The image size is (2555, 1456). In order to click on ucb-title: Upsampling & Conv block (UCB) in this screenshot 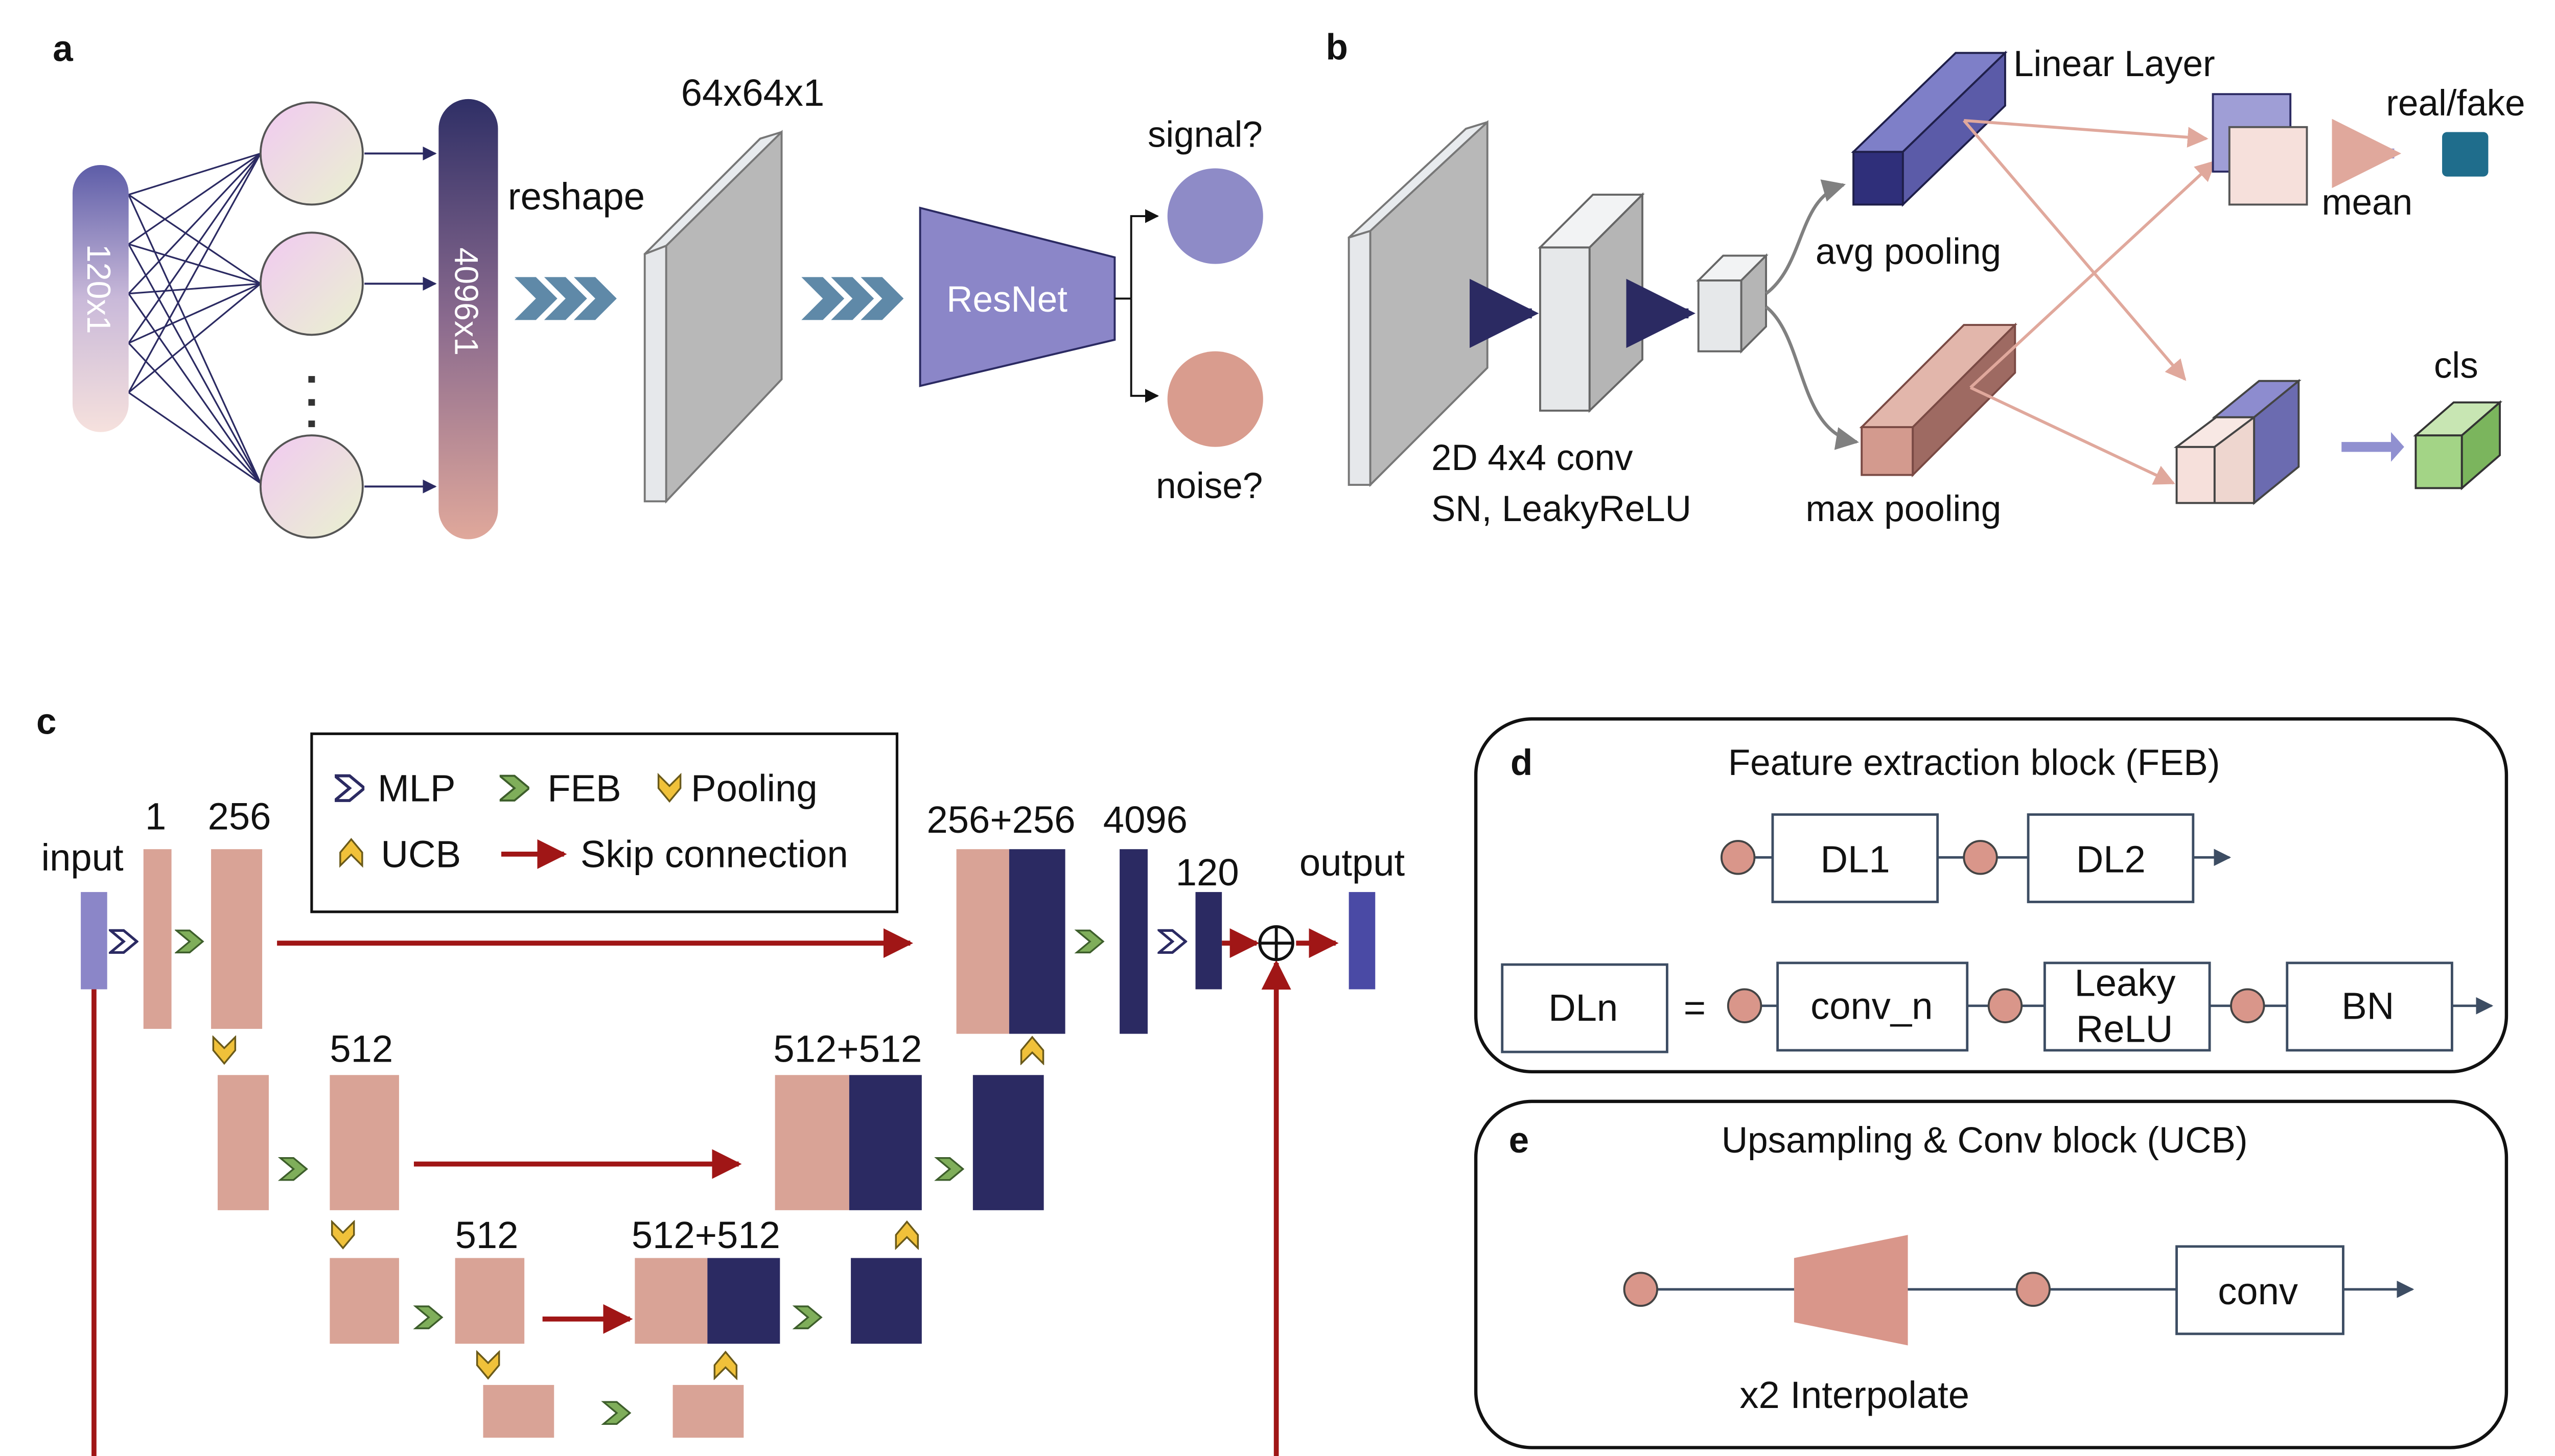, I will do `click(1985, 1140)`.